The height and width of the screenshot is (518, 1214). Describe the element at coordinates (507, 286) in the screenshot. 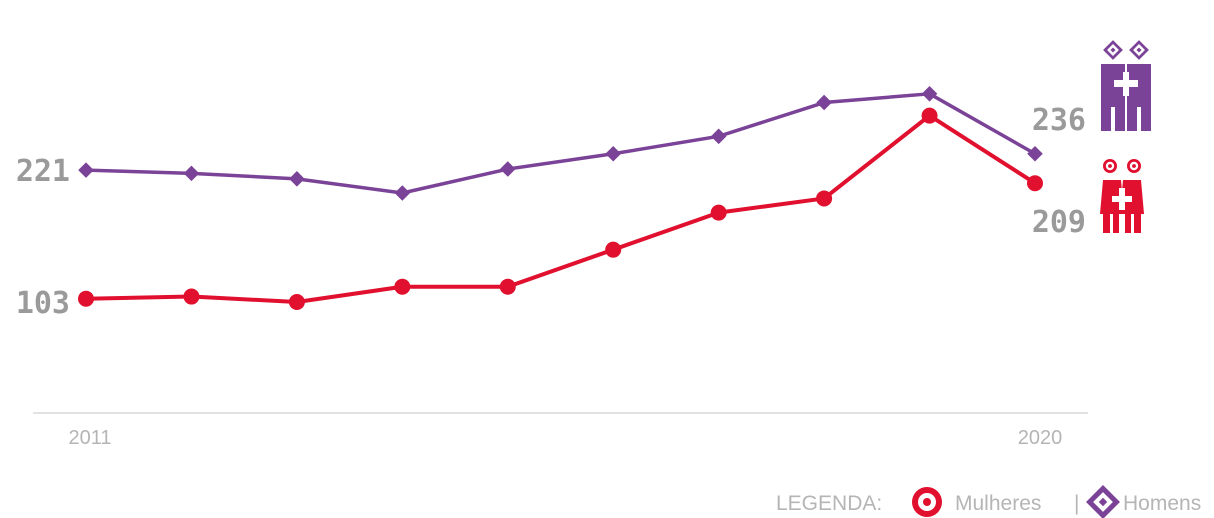

I see `data-point-mulheres-2015` at that location.